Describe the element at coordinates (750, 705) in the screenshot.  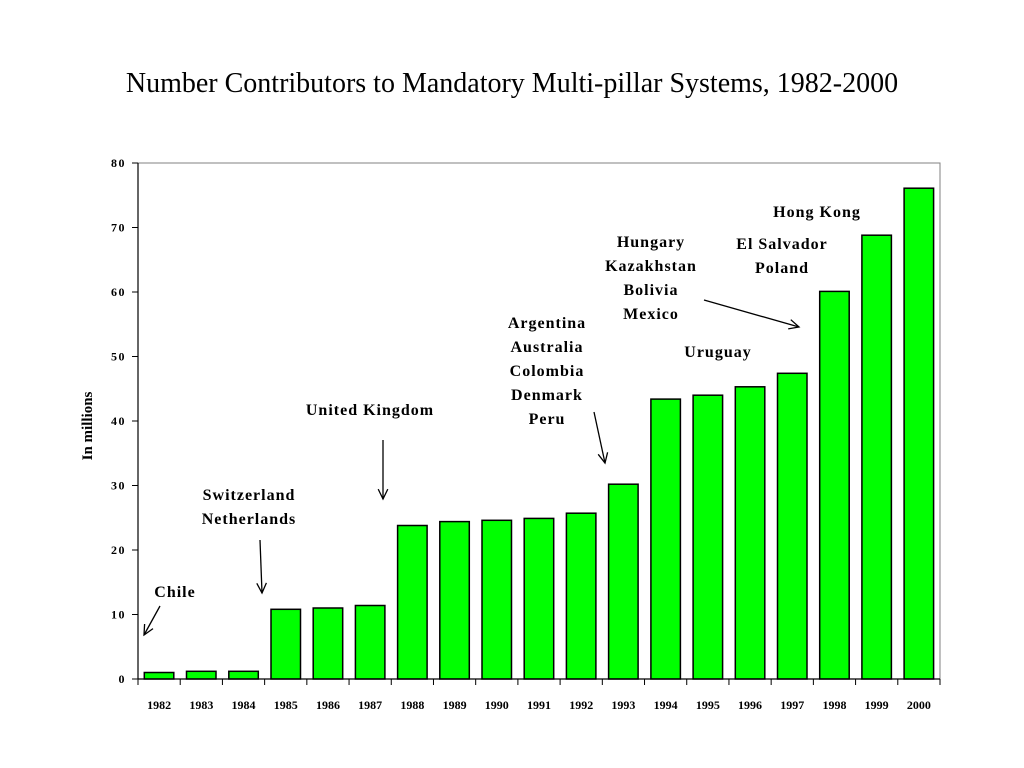
I see `x-tick-label-1996: 1996` at that location.